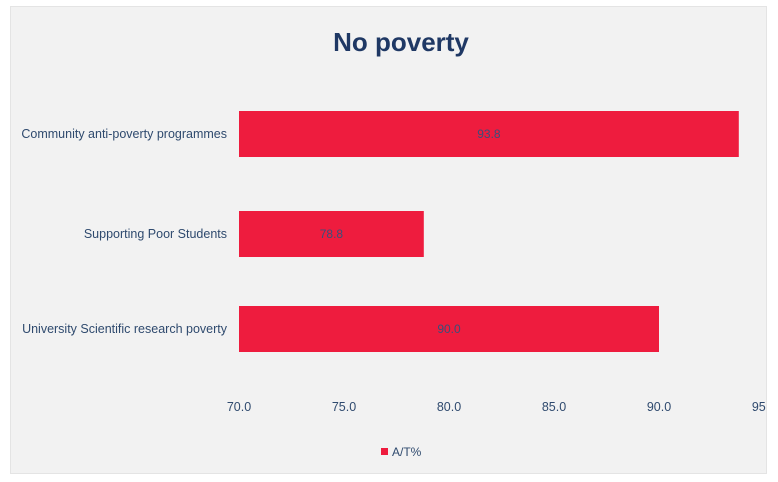 This screenshot has width=778, height=482. I want to click on category-label: Community anti-poverty programmes, so click(124, 134).